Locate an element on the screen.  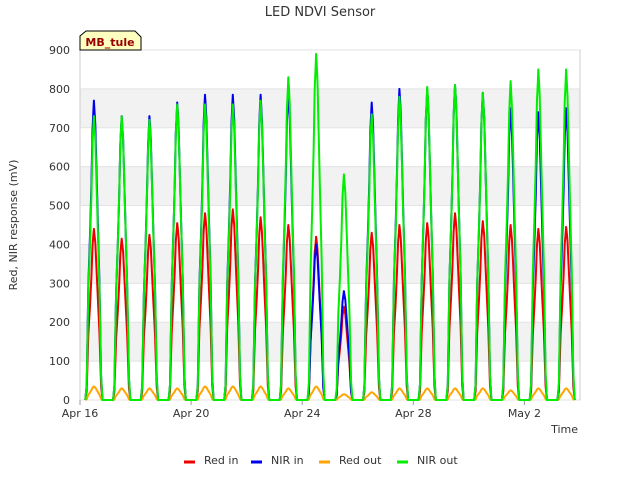
x-tick-label: Apr 16 is located at coordinates (80, 413).